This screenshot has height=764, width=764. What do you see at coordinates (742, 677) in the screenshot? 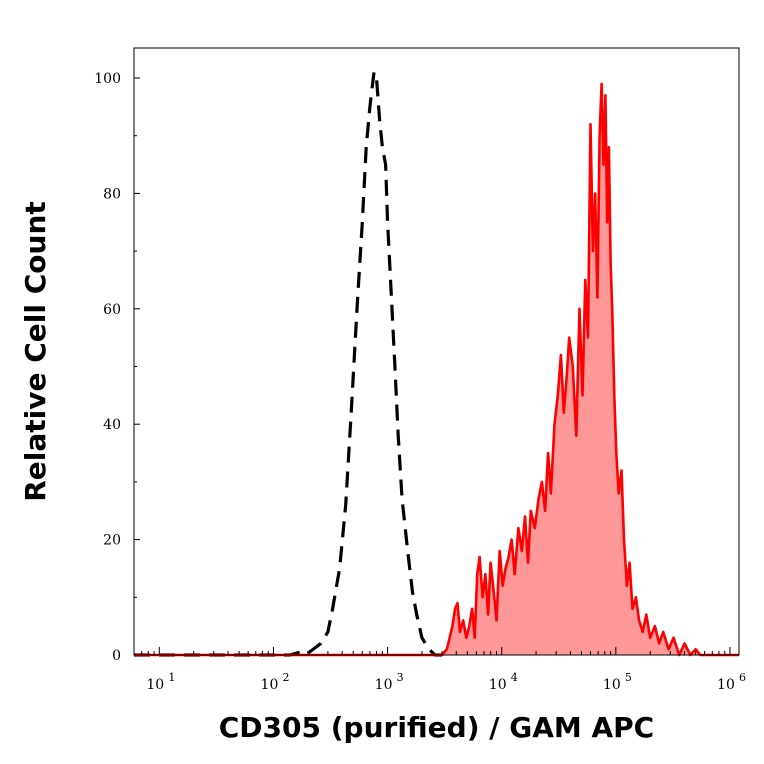
I see `x-tick-label-exponent: 6` at bounding box center [742, 677].